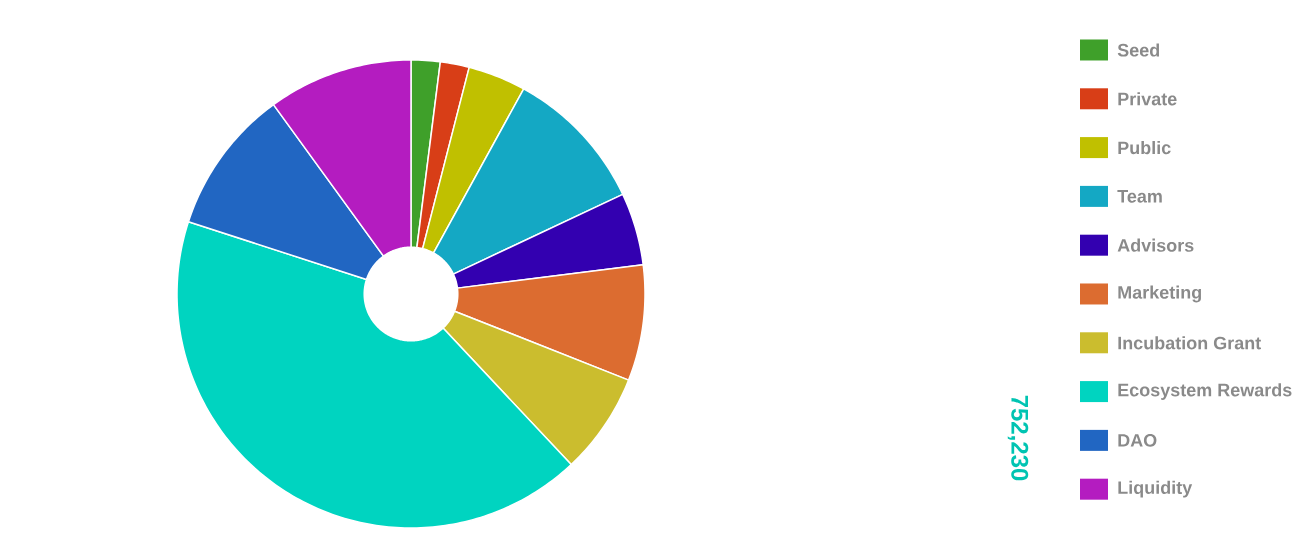 This screenshot has height=550, width=1298. Describe the element at coordinates (1139, 196) in the screenshot. I see `legend-label: Team` at that location.